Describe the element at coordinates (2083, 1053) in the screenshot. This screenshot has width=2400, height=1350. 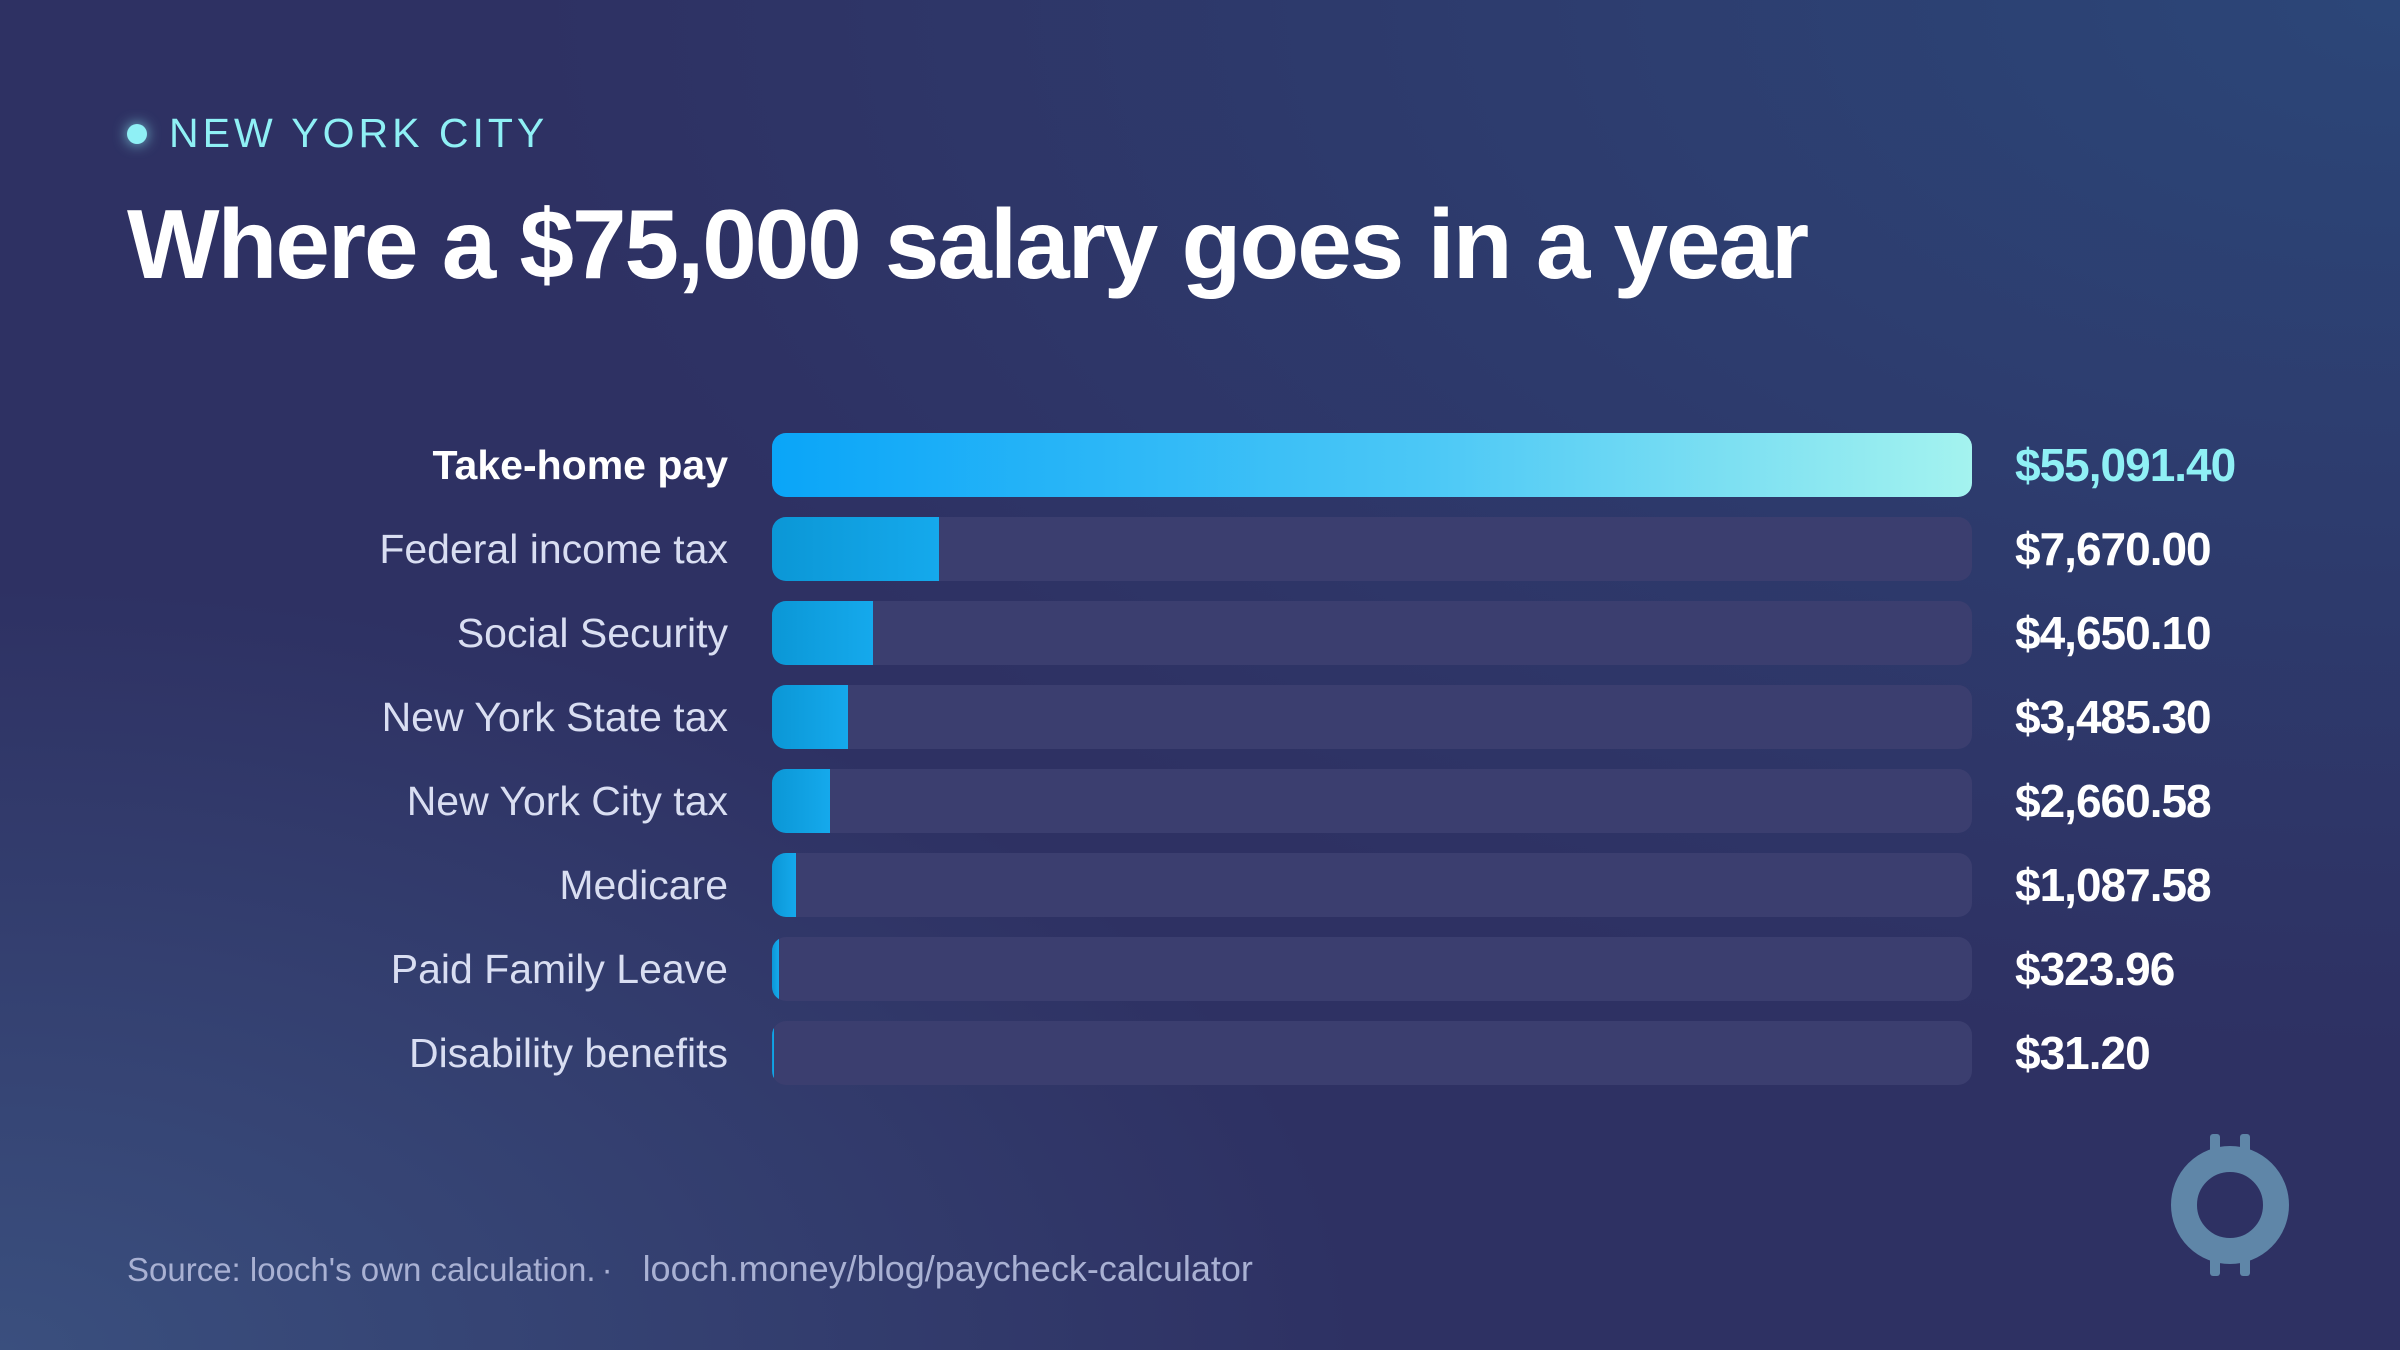
I see `bar-value-label: $31.20` at that location.